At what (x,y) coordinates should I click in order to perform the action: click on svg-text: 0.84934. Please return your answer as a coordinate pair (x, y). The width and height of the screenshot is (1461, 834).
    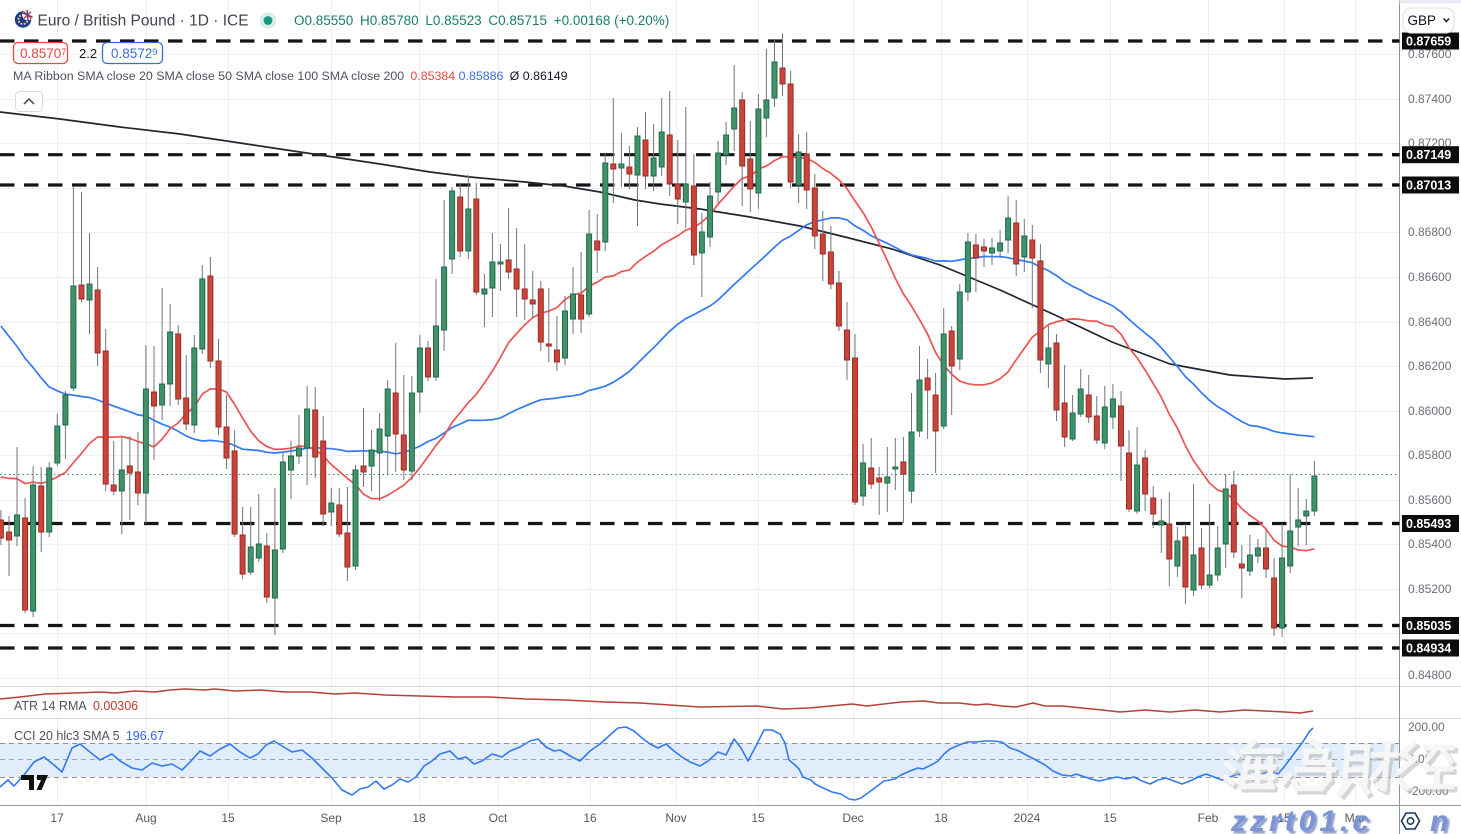
    Looking at the image, I should click on (1428, 649).